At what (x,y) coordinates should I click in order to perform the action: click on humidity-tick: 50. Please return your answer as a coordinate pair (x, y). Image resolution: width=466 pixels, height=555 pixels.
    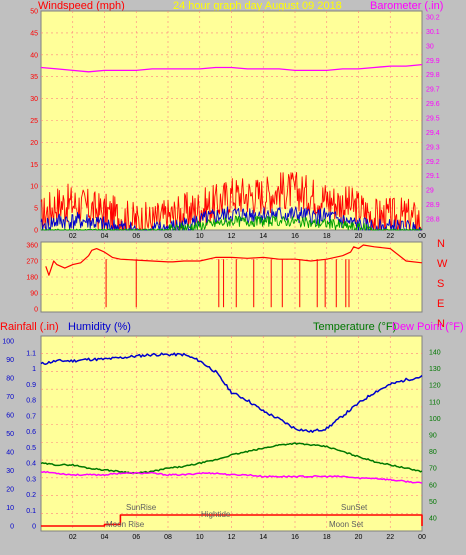
    Looking at the image, I should click on (10, 434).